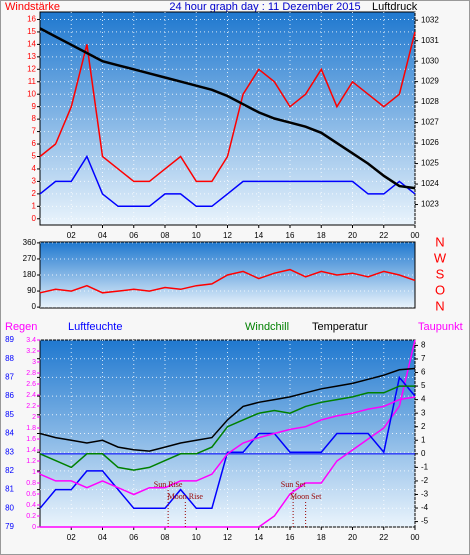 The height and width of the screenshot is (555, 470). Describe the element at coordinates (34, 131) in the screenshot. I see `y-tick-label: 7` at that location.